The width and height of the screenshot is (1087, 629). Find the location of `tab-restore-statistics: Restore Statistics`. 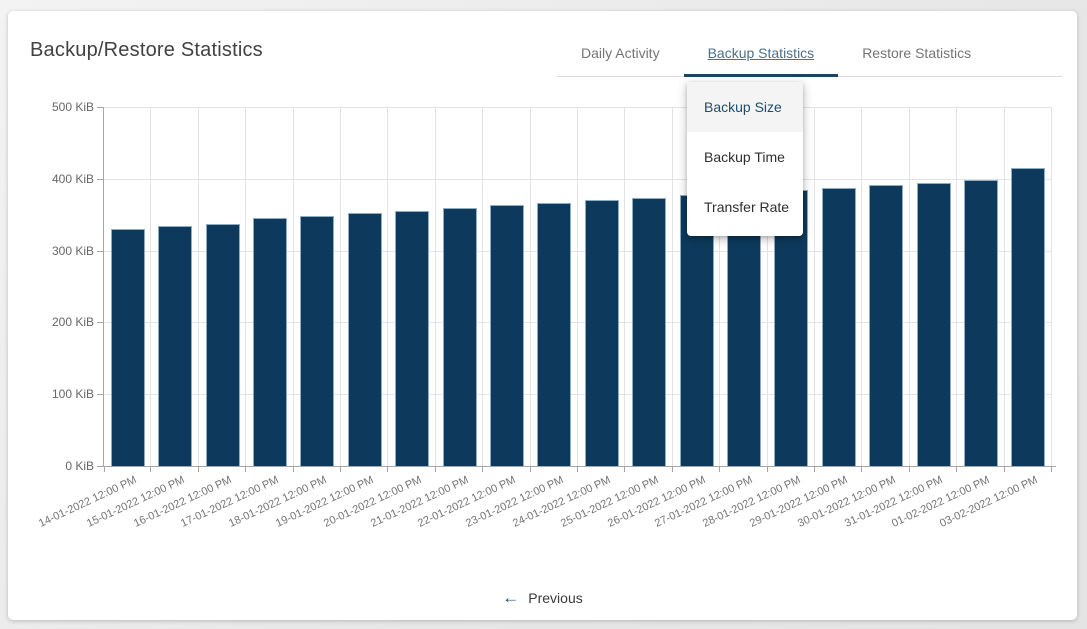

tab-restore-statistics: Restore Statistics is located at coordinates (917, 52).